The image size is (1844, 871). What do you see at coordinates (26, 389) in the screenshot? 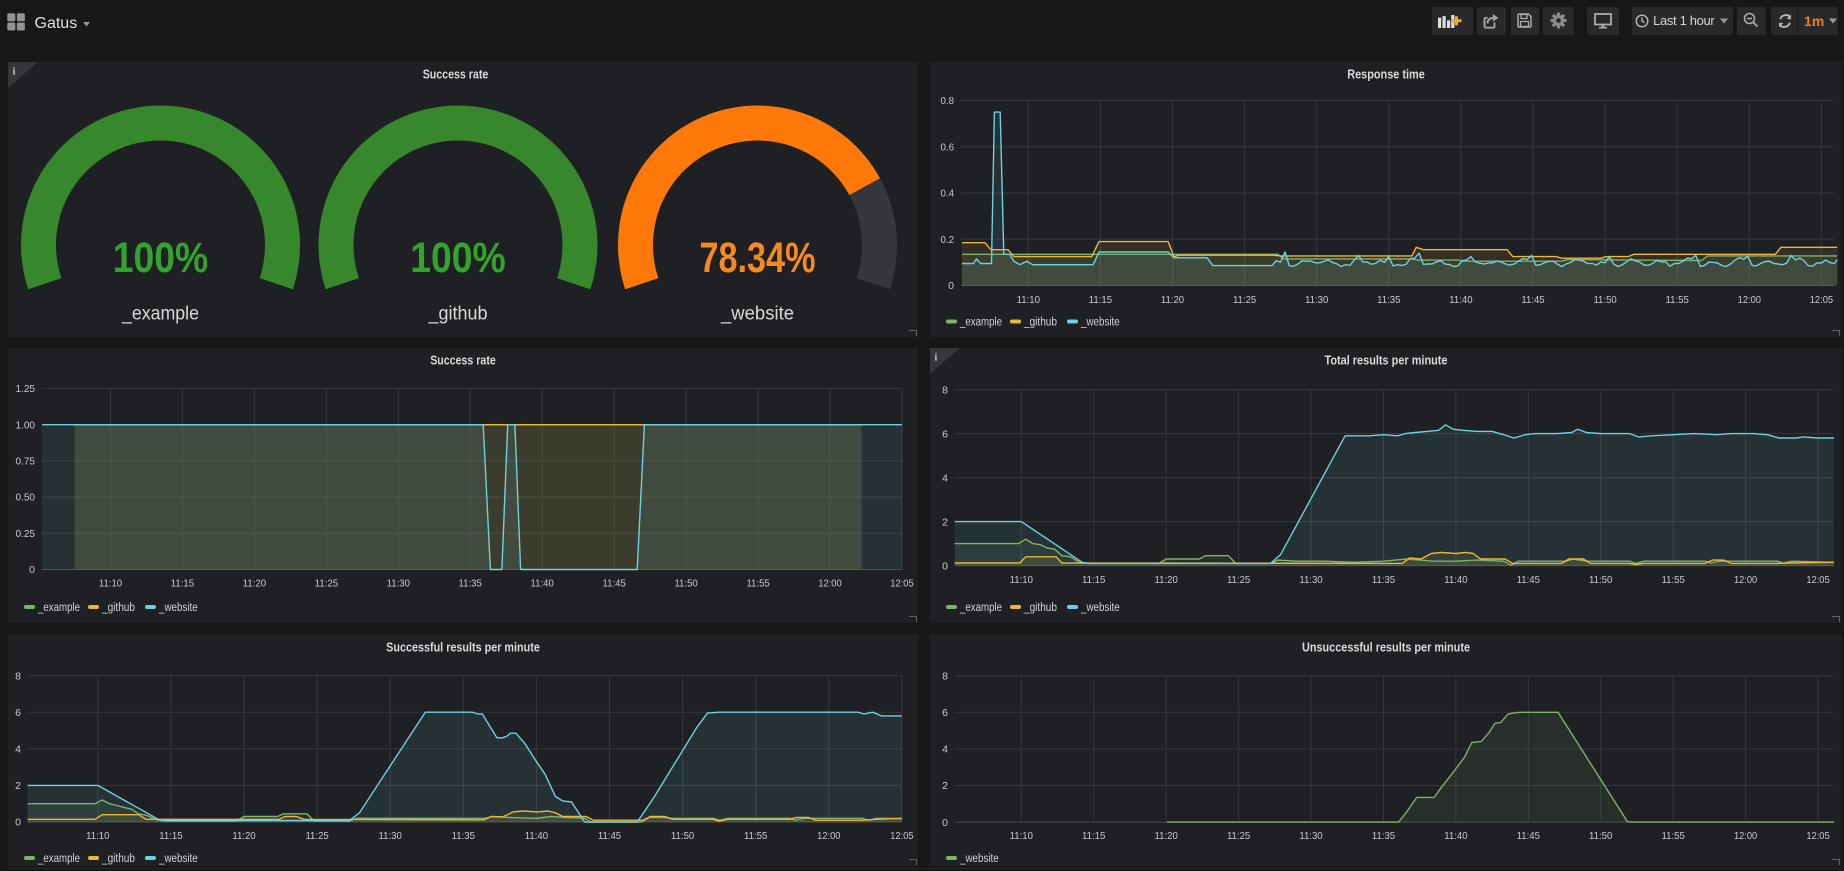
I see `svg-text: 1.25` at bounding box center [26, 389].